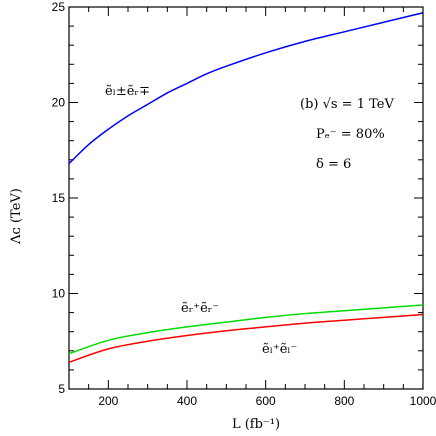  Describe the element at coordinates (246, 338) in the screenshot. I see `series-line-eL-eL` at that location.